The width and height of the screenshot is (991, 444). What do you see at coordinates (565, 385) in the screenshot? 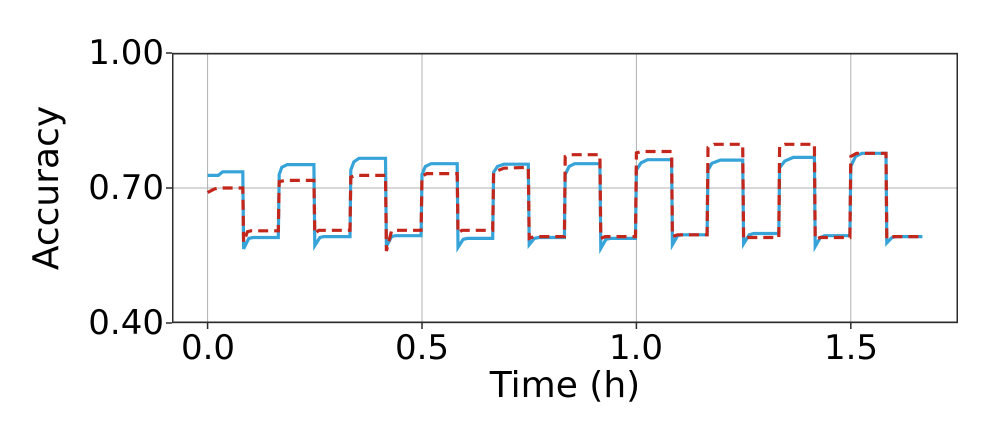
I see `x-axis-title: Time (h)` at bounding box center [565, 385].